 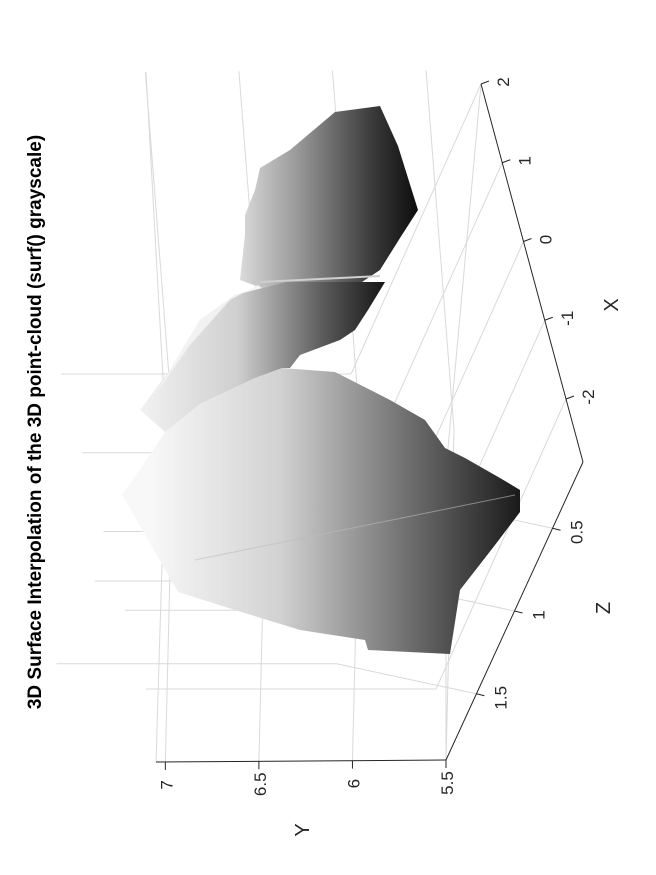 What do you see at coordinates (303, 829) in the screenshot?
I see `y-axis-label: Y` at bounding box center [303, 829].